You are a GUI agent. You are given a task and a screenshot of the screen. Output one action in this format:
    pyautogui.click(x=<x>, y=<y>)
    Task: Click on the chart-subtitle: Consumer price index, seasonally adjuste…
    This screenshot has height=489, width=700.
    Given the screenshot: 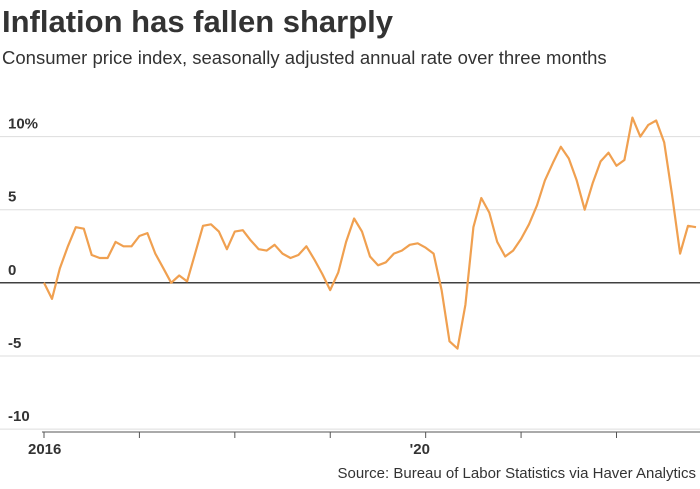 What is the action you would take?
    pyautogui.click(x=304, y=57)
    